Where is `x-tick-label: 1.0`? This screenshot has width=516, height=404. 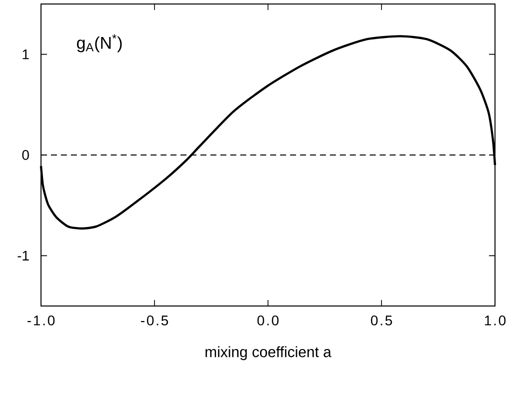
x-tick-label: 1.0 is located at coordinates (495, 321).